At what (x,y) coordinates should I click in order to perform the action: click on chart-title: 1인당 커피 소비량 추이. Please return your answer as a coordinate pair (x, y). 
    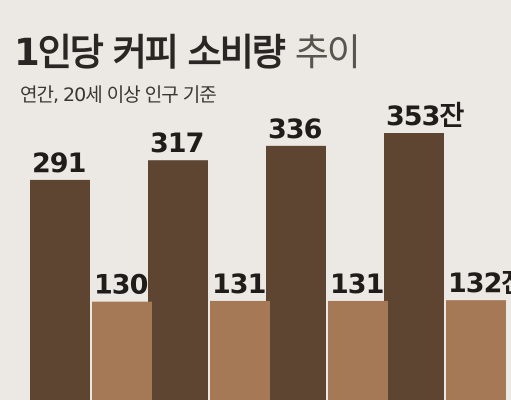
    Looking at the image, I should click on (187, 49).